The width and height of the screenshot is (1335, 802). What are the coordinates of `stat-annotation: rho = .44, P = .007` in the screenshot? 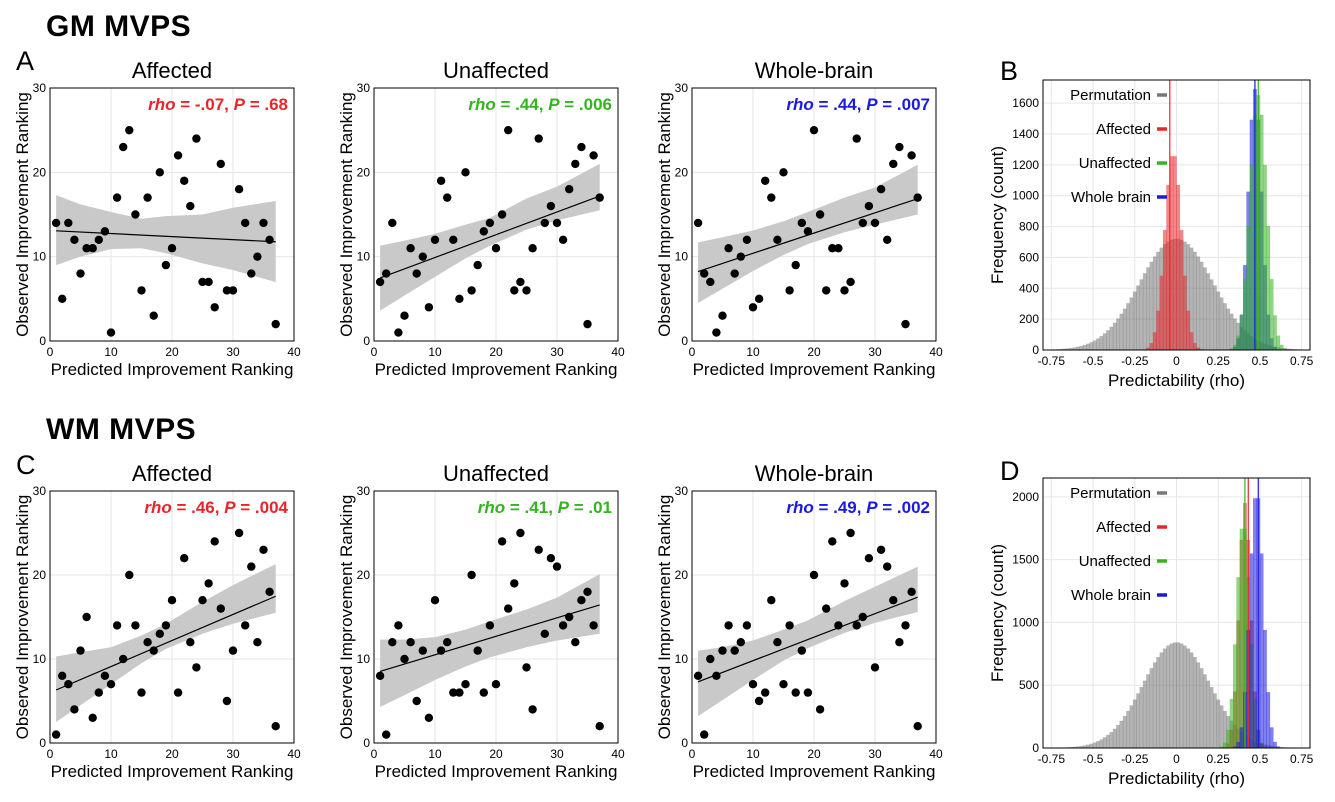 It's located at (858, 104).